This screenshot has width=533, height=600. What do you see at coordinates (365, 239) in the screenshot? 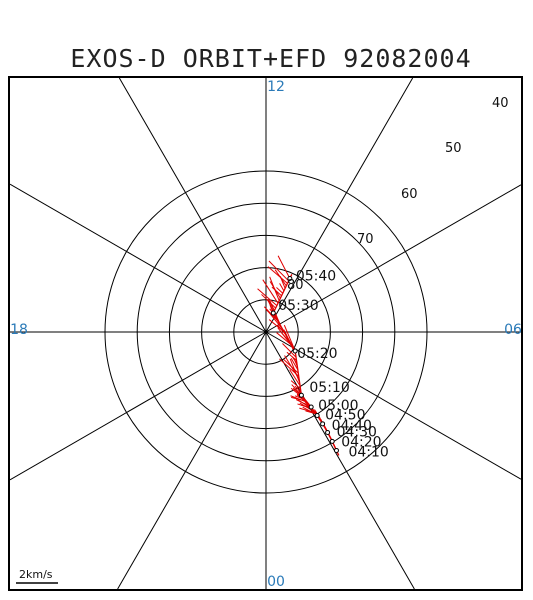
I see `latitude-label-70: 70` at bounding box center [365, 239].